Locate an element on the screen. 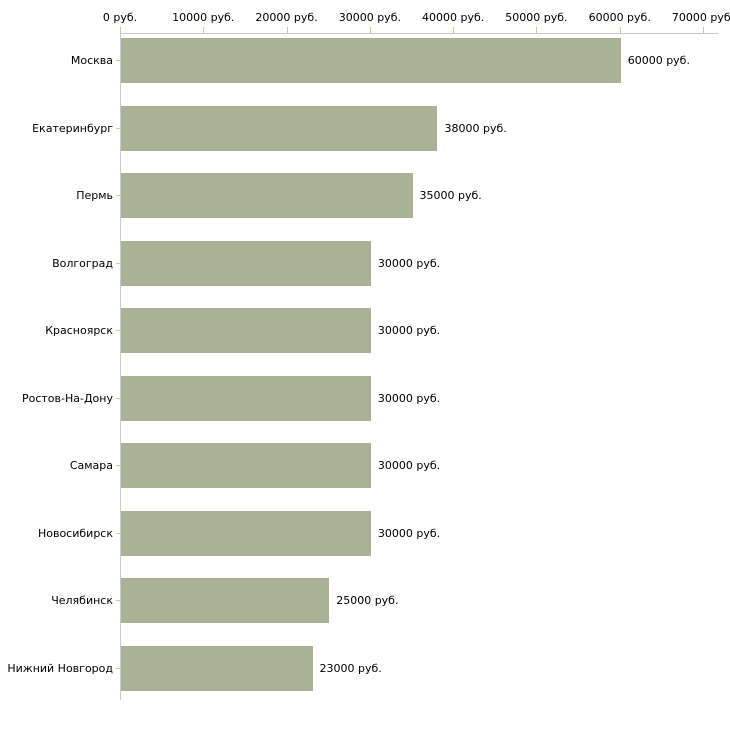 Image resolution: width=730 pixels, height=730 pixels. x-tick-label: 20000 руб. is located at coordinates (286, 17).